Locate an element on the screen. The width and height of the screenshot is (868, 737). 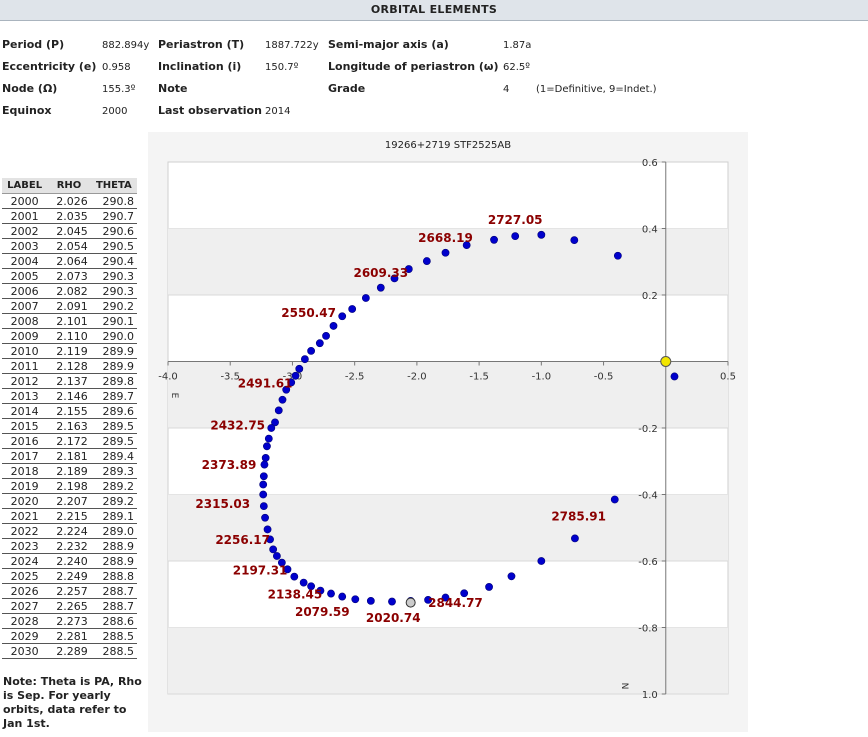
row-rho-cell: 2.181 is located at coordinates (69, 456).